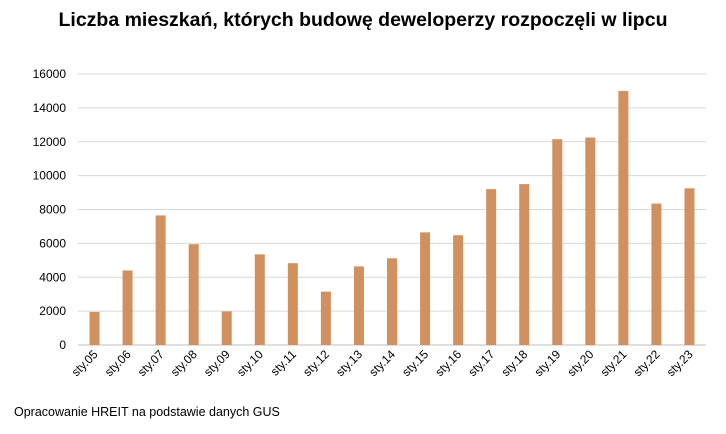 The height and width of the screenshot is (434, 726). I want to click on x-tick-label: sty.11, so click(284, 363).